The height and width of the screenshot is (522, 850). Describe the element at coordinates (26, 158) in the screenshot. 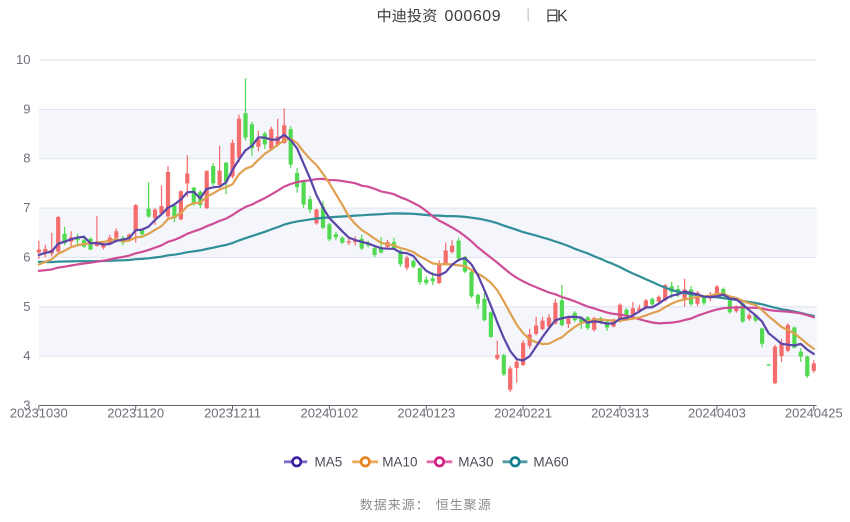

I see `svg-text: 8` at that location.